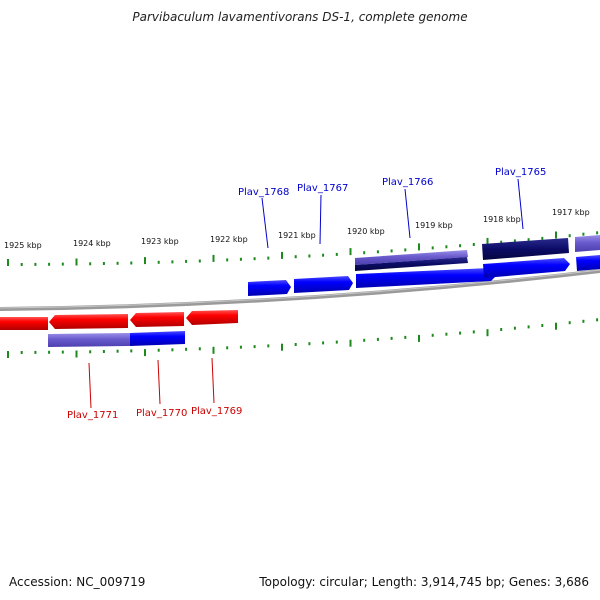 The width and height of the screenshot is (600, 600). What do you see at coordinates (263, 192) in the screenshot?
I see `gene-label: Plav_1768` at bounding box center [263, 192].